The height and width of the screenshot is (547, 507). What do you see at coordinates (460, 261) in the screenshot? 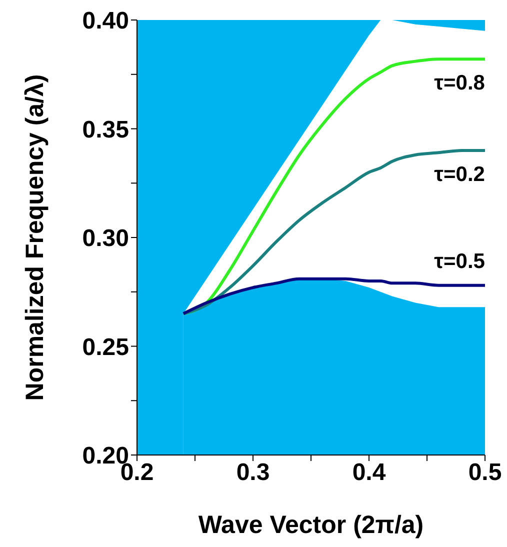
I see `series-label: τ=0.5` at bounding box center [460, 261].